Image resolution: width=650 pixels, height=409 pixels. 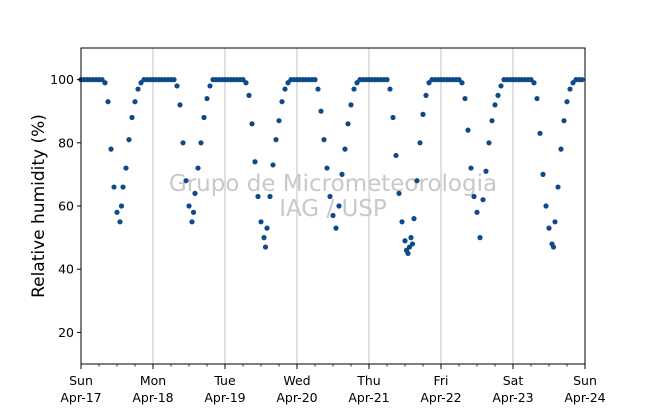 What do you see at coordinates (153, 380) in the screenshot?
I see `x-tick-day-label: Mon` at bounding box center [153, 380].